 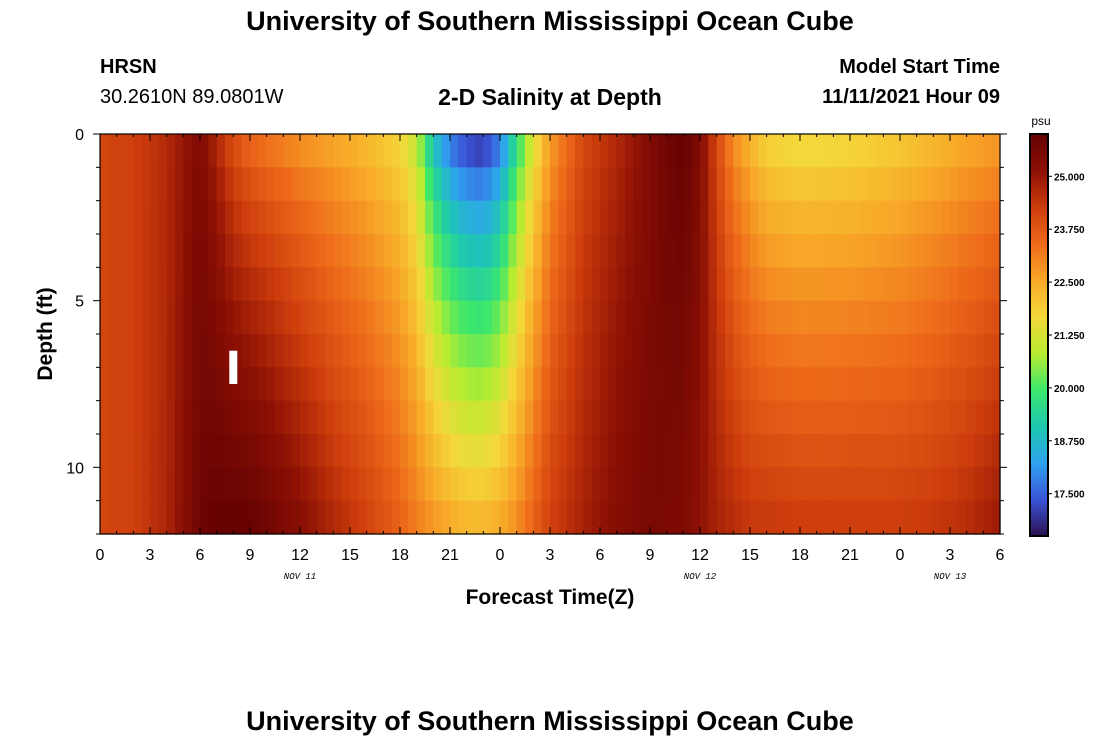 I want to click on colorbar-tick-label: 17.500, so click(x=1069, y=495).